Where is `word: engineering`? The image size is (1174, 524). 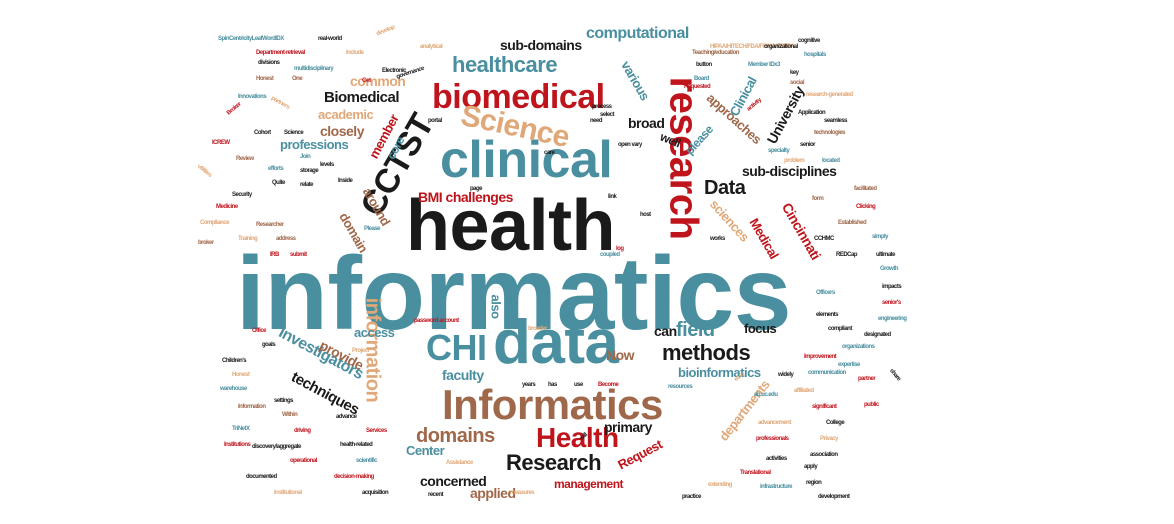
word: engineering is located at coordinates (892, 319).